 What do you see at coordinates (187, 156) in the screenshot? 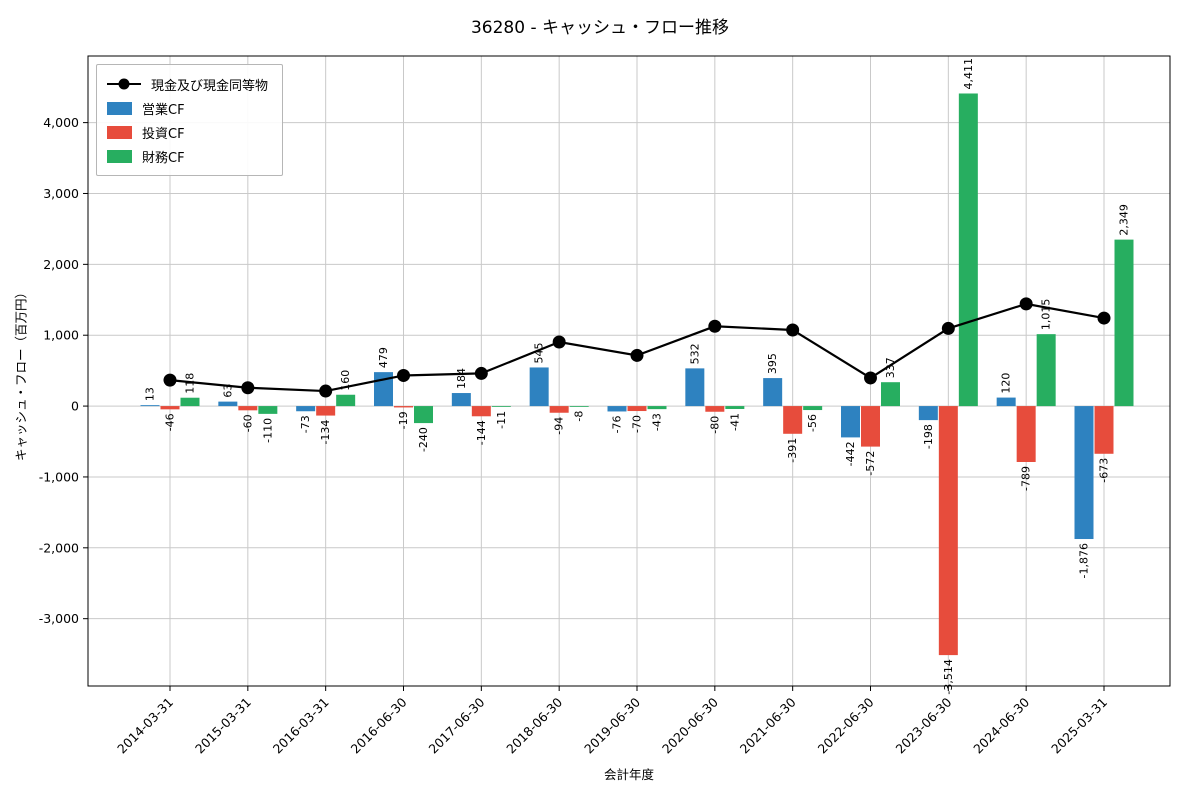
I see `legend-item-financing-cf: 財務CF` at bounding box center [187, 156].